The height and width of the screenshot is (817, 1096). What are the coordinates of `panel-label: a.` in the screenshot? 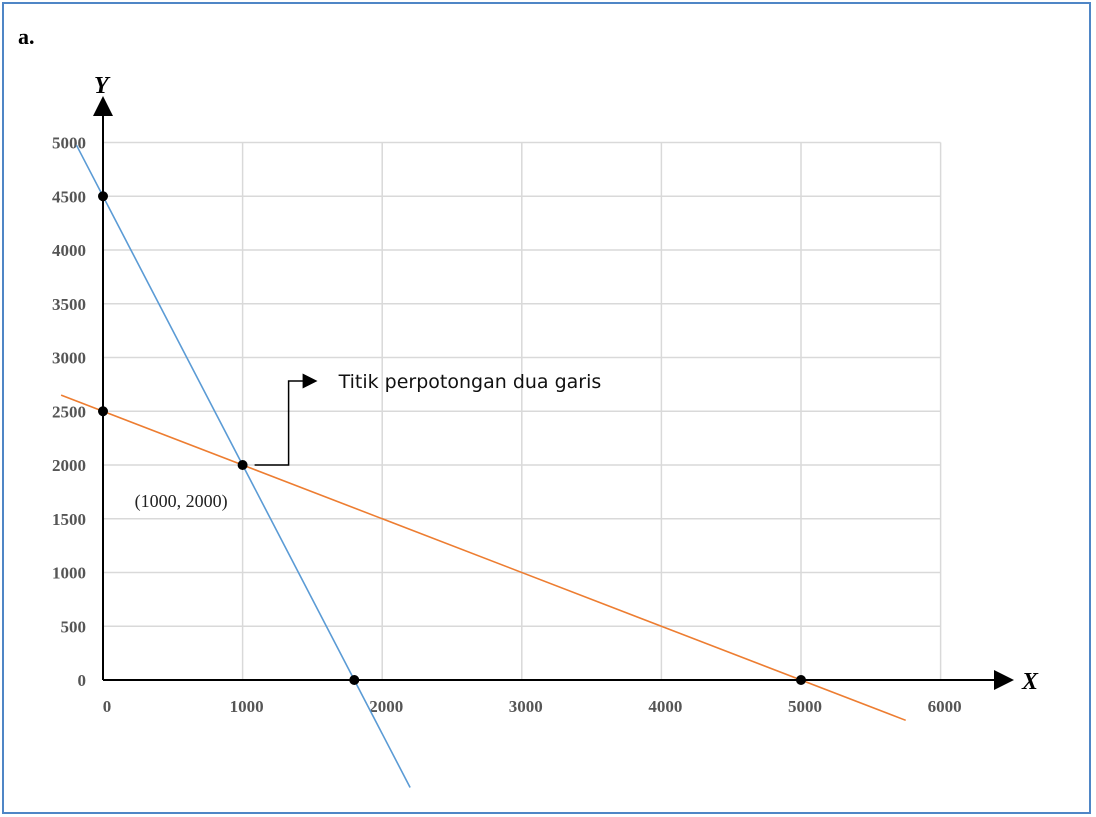 It's located at (26, 36).